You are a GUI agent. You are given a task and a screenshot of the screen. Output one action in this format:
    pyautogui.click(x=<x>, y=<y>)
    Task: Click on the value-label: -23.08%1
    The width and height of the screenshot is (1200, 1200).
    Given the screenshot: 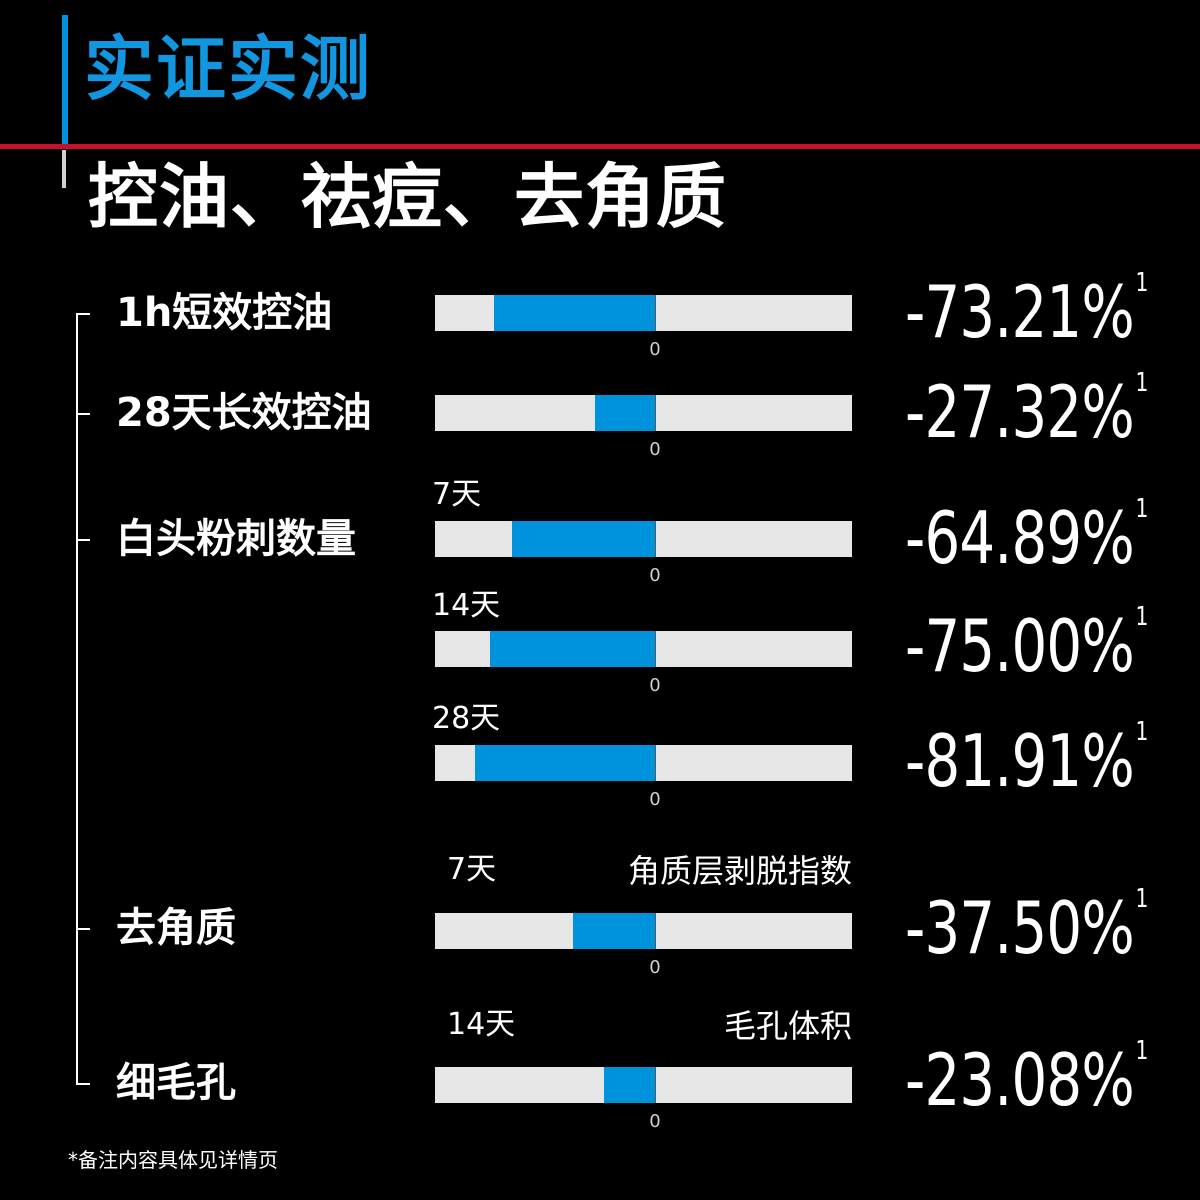 What is the action you would take?
    pyautogui.click(x=1026, y=1077)
    